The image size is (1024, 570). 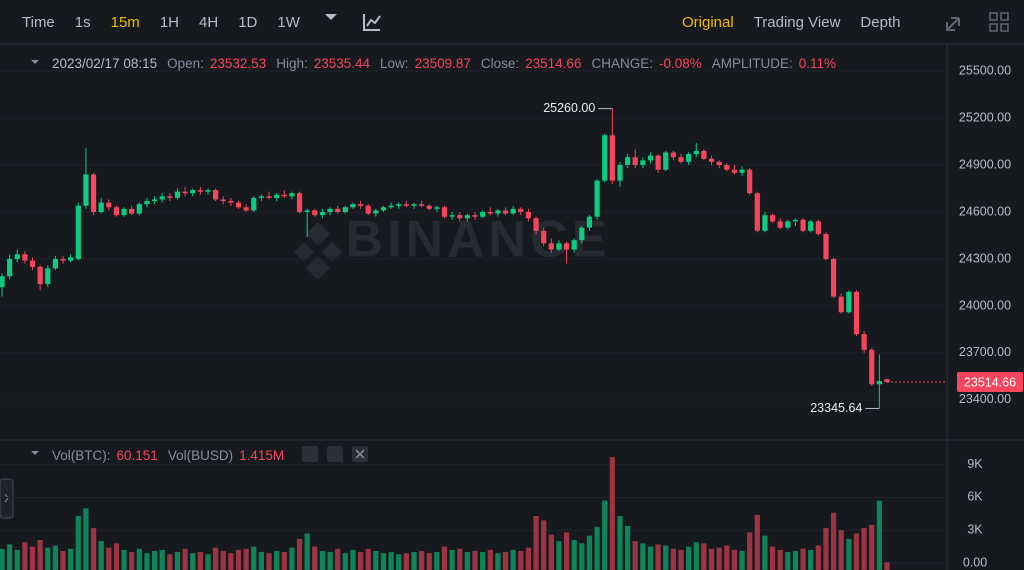 What do you see at coordinates (35, 62) in the screenshot?
I see `collapse-icon` at bounding box center [35, 62].